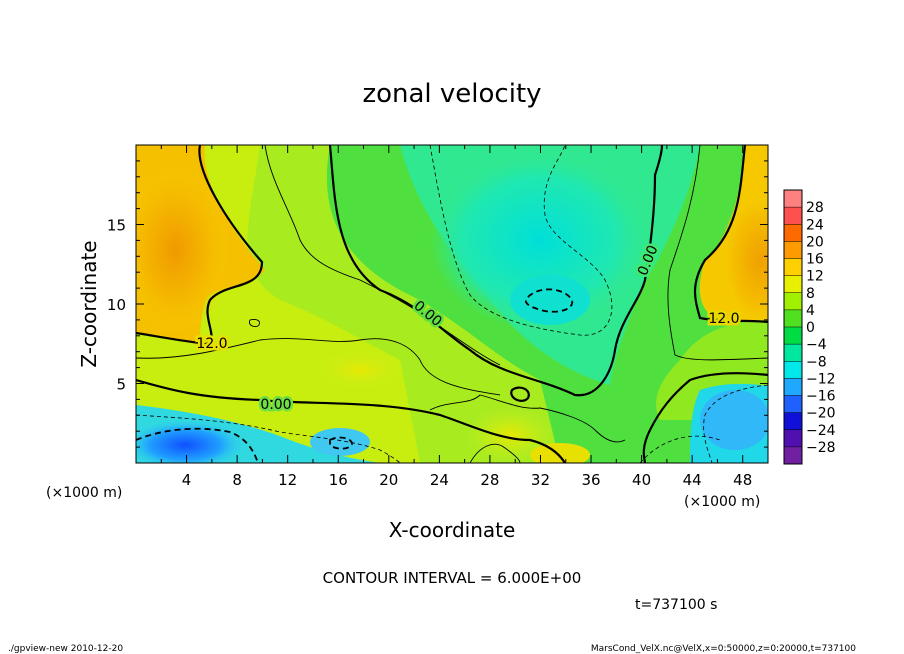 The image size is (904, 654). I want to click on x-tick-label: 8, so click(237, 480).